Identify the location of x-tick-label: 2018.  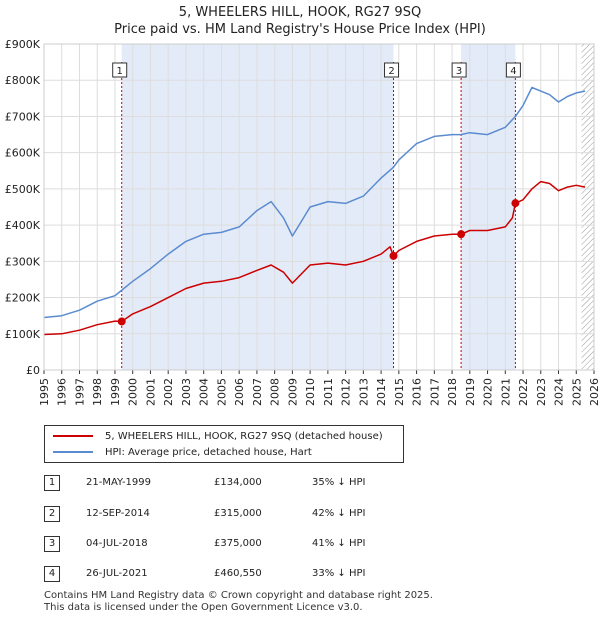
(452, 392).